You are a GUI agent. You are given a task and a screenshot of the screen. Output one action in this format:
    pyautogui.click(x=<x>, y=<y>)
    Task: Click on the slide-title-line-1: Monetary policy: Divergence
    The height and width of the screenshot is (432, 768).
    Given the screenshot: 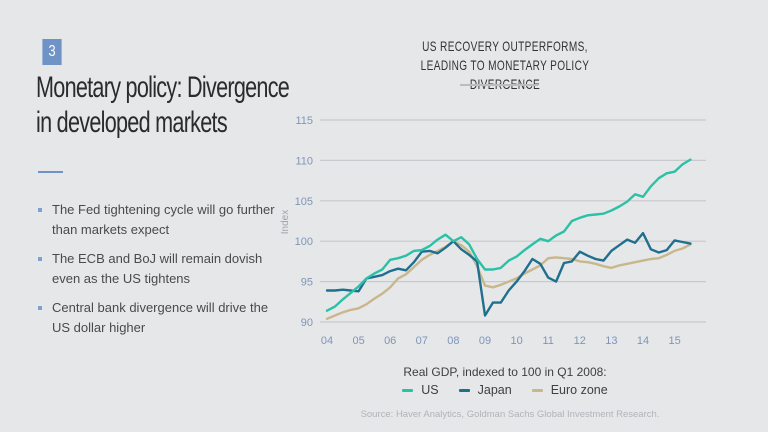 What is the action you would take?
    pyautogui.click(x=163, y=87)
    